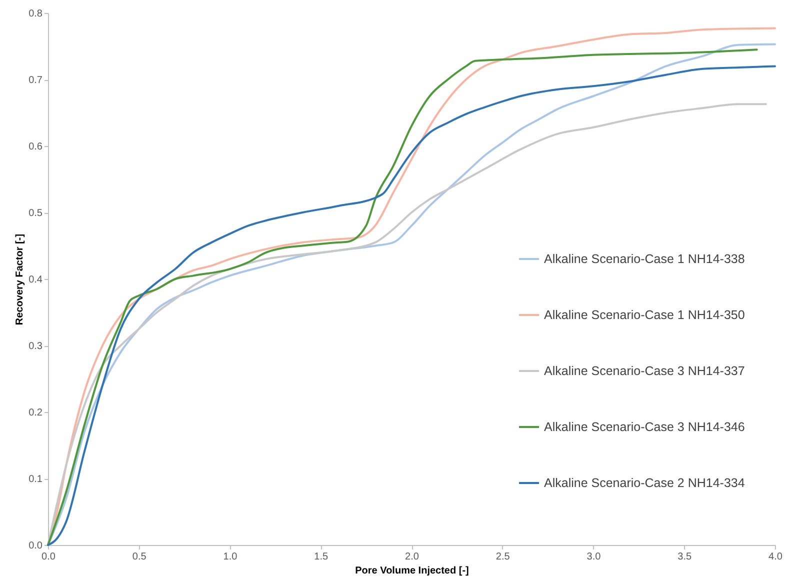 This screenshot has height=581, width=790. I want to click on x-tick-label: 3.5, so click(685, 557).